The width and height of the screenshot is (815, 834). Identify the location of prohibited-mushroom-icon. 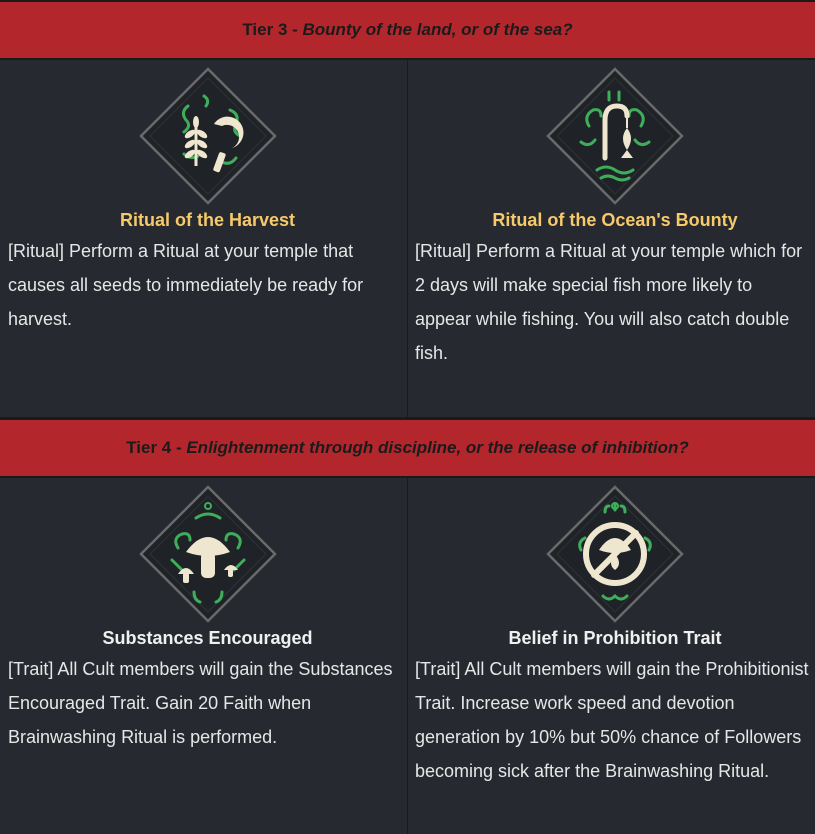
(615, 554).